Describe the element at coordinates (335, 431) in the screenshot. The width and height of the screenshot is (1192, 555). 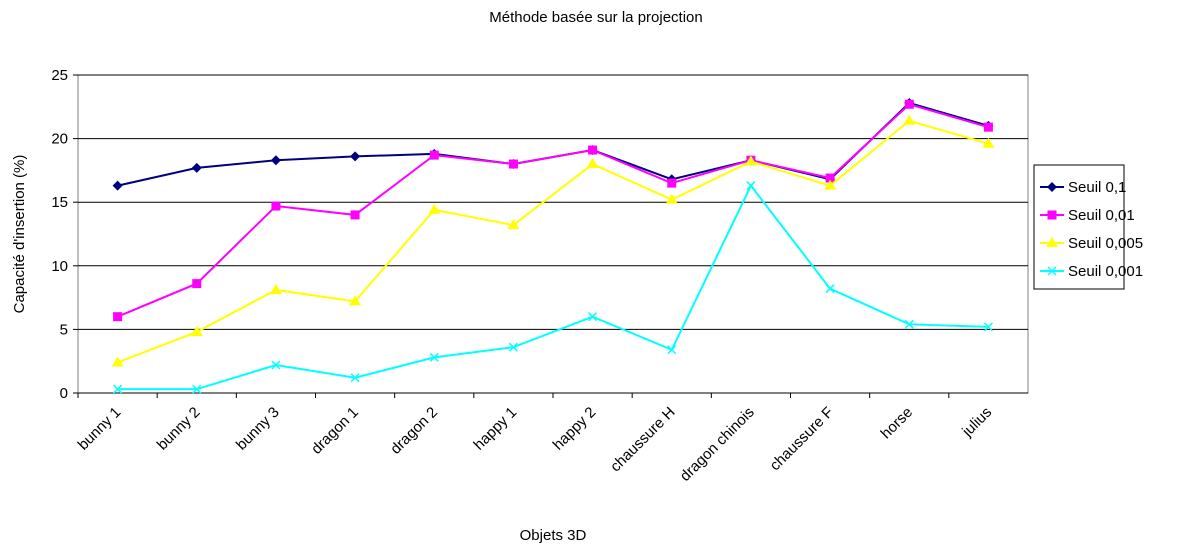
I see `x-tick-label: dragon 1` at that location.